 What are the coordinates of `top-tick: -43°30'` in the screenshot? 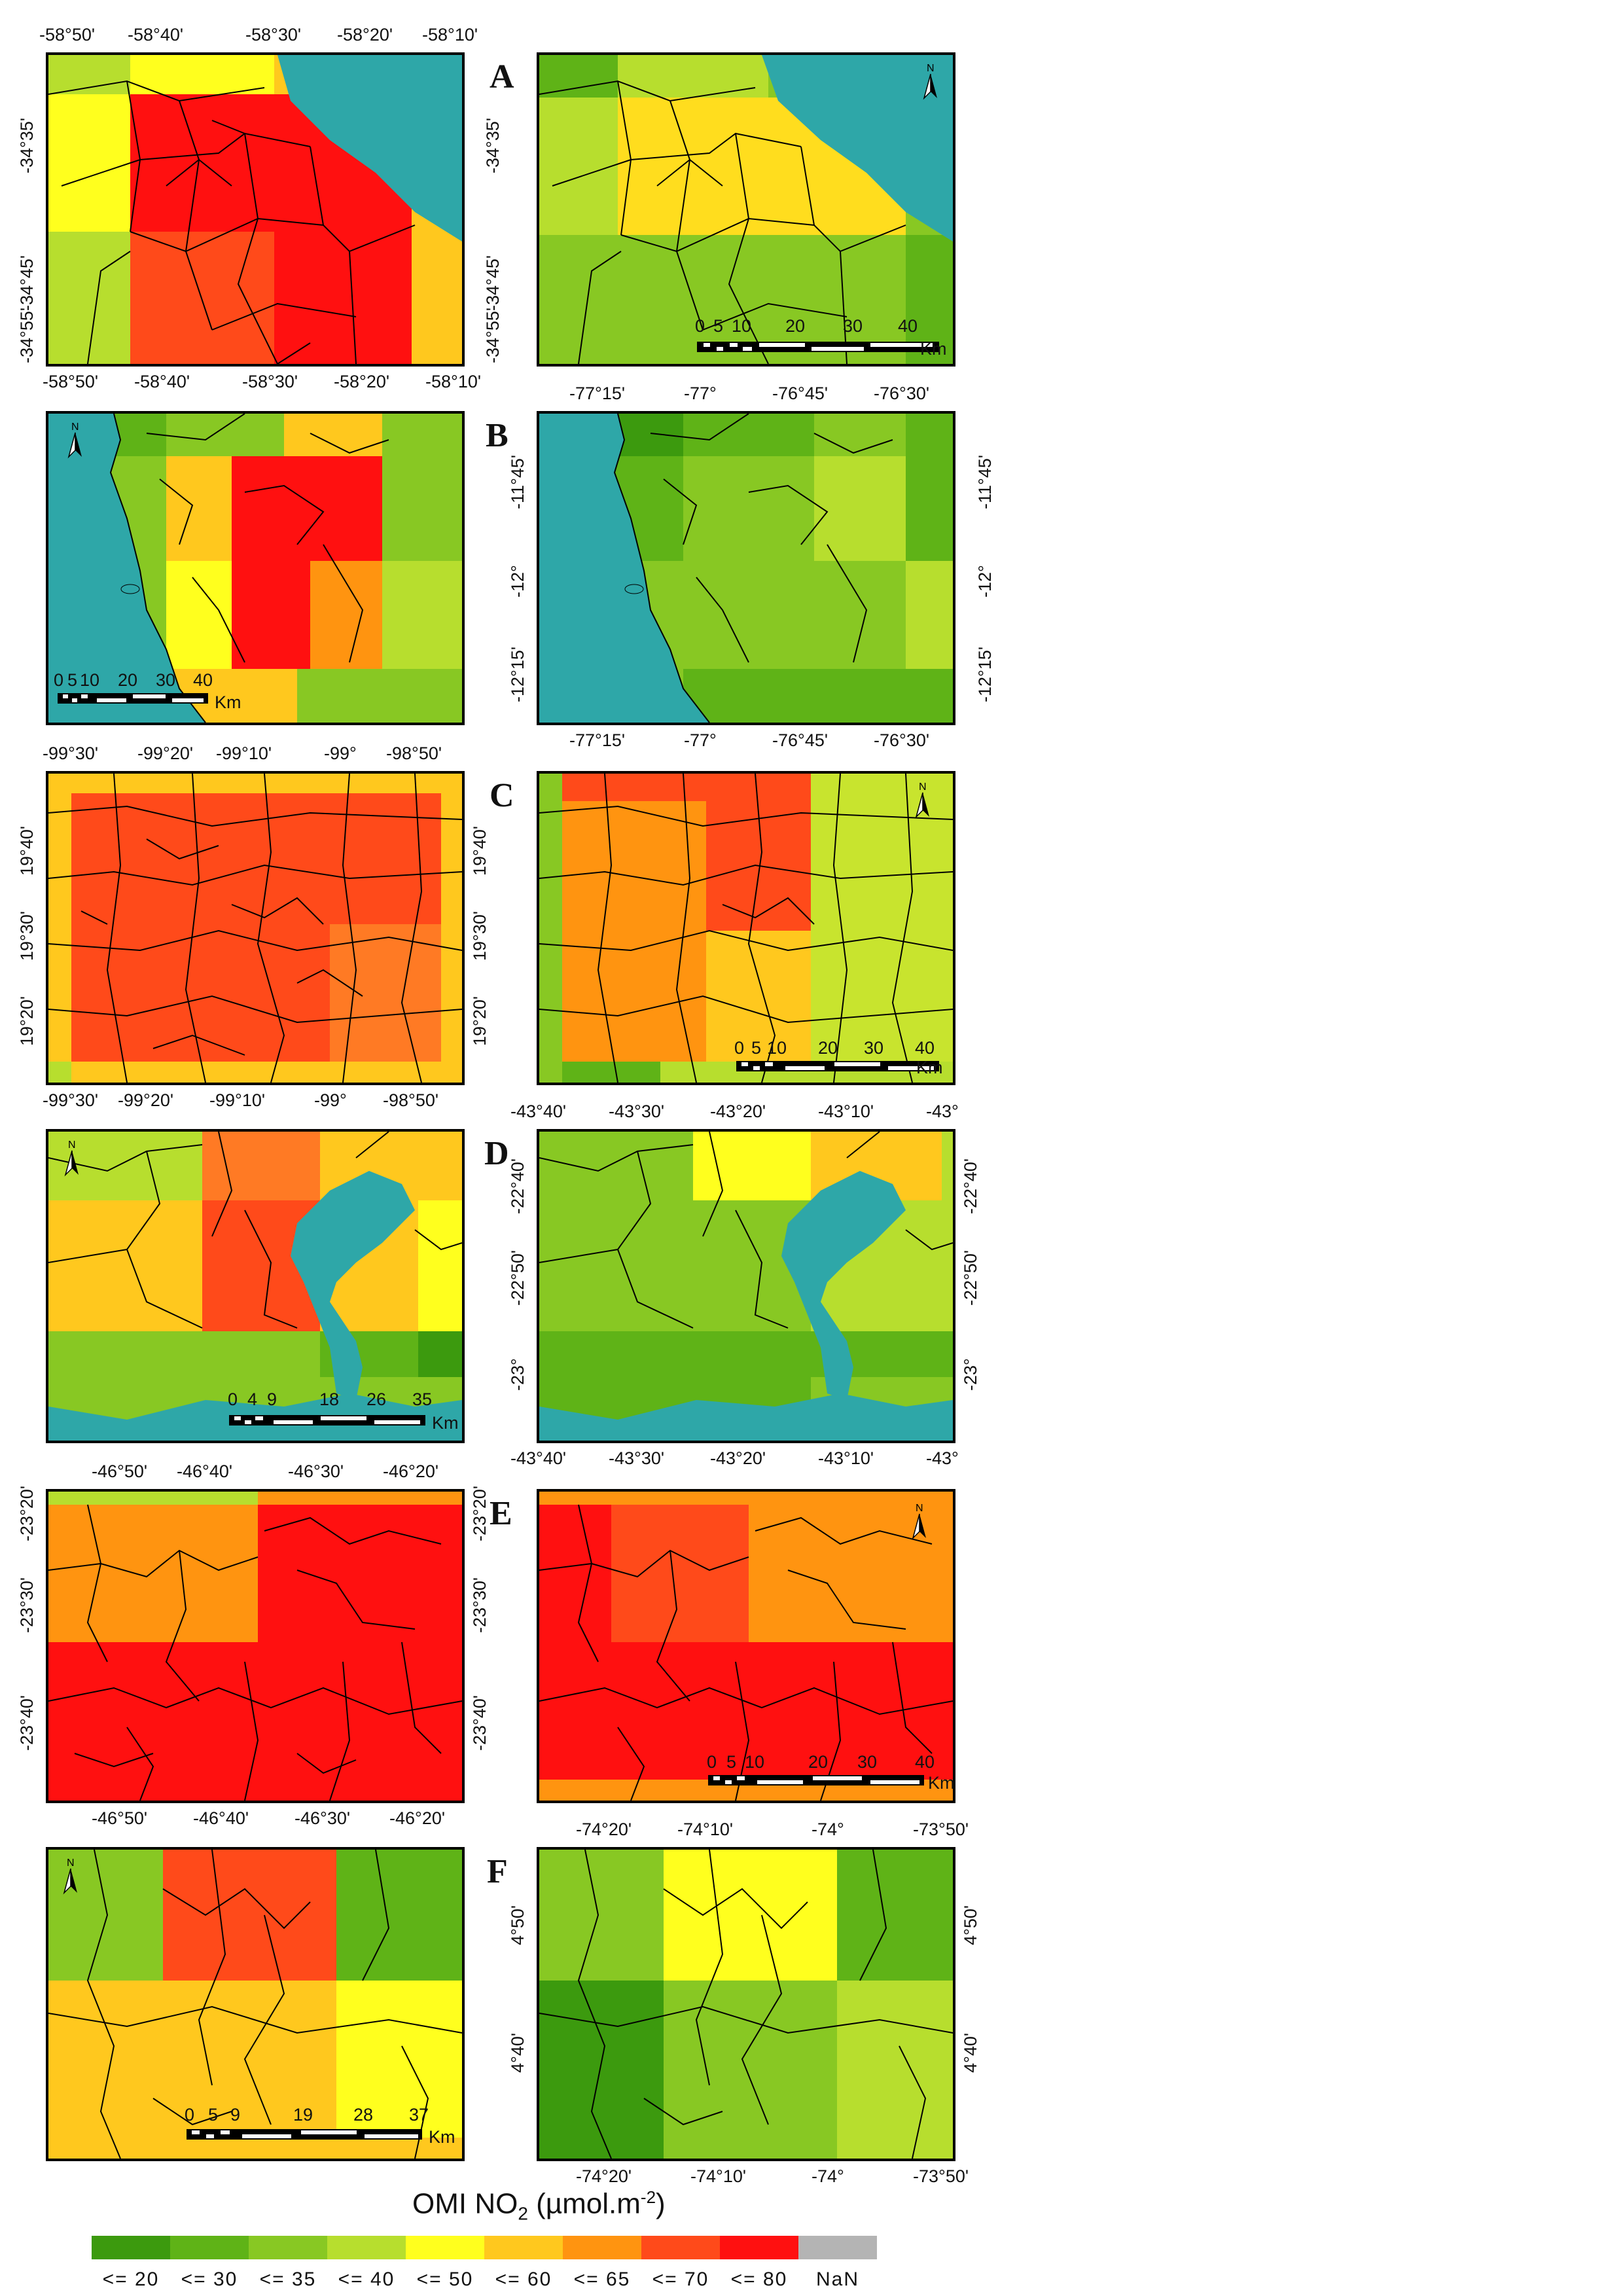 It's located at (637, 1111).